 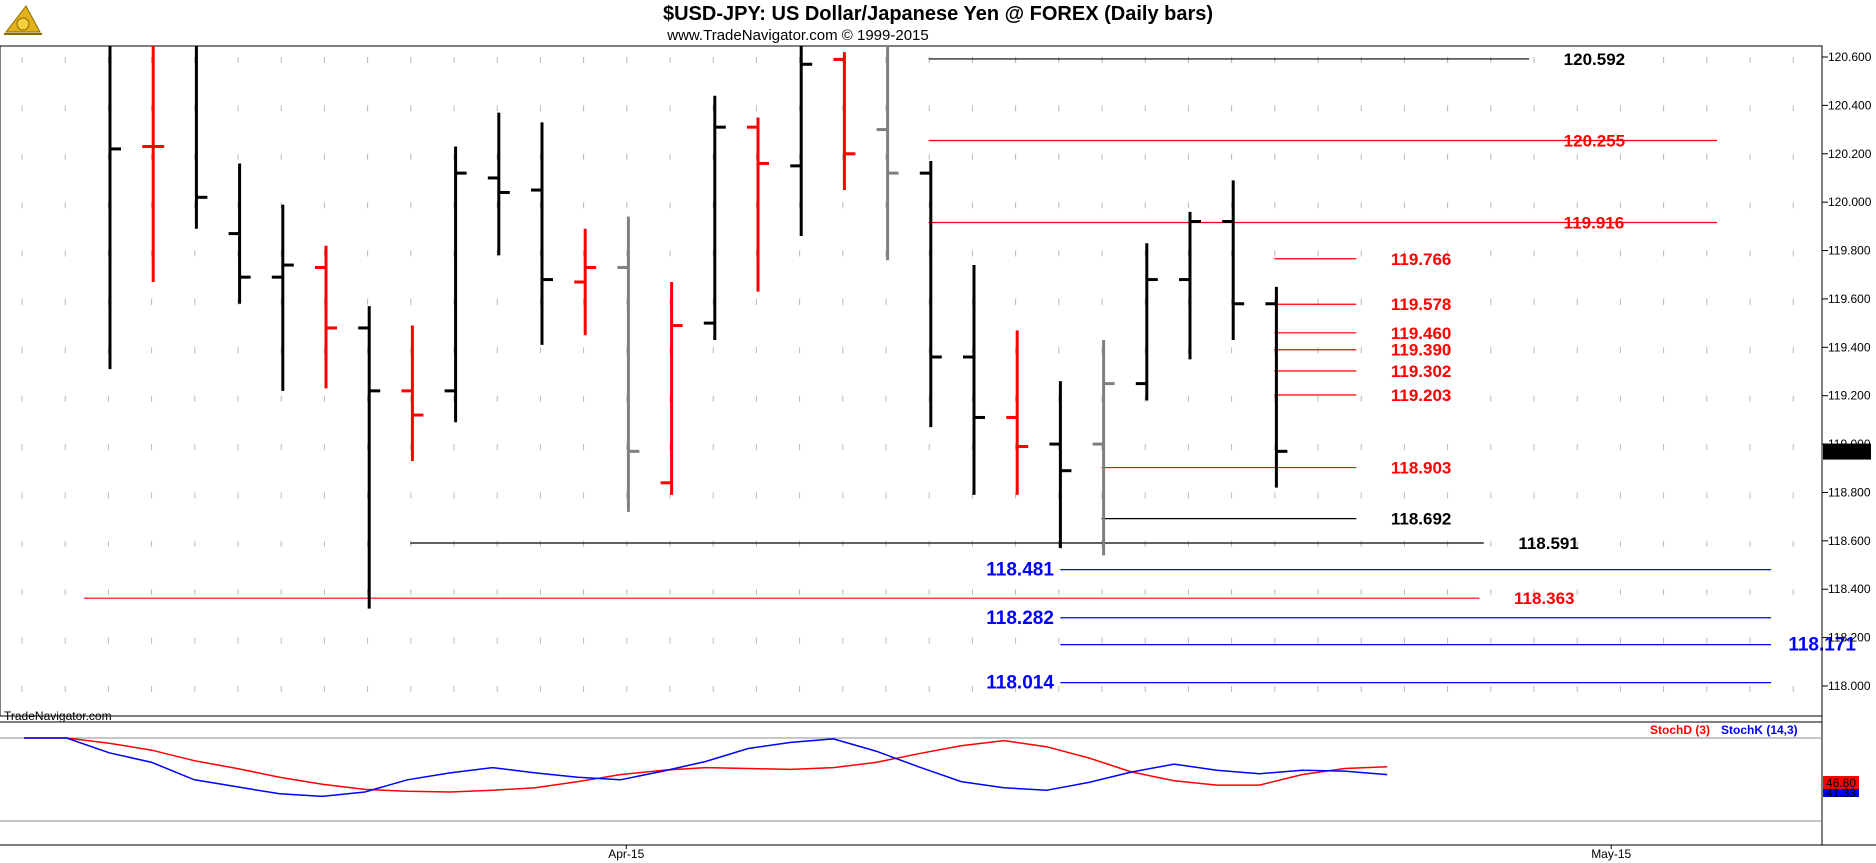 I want to click on level-label: 118.282, so click(x=1020, y=618).